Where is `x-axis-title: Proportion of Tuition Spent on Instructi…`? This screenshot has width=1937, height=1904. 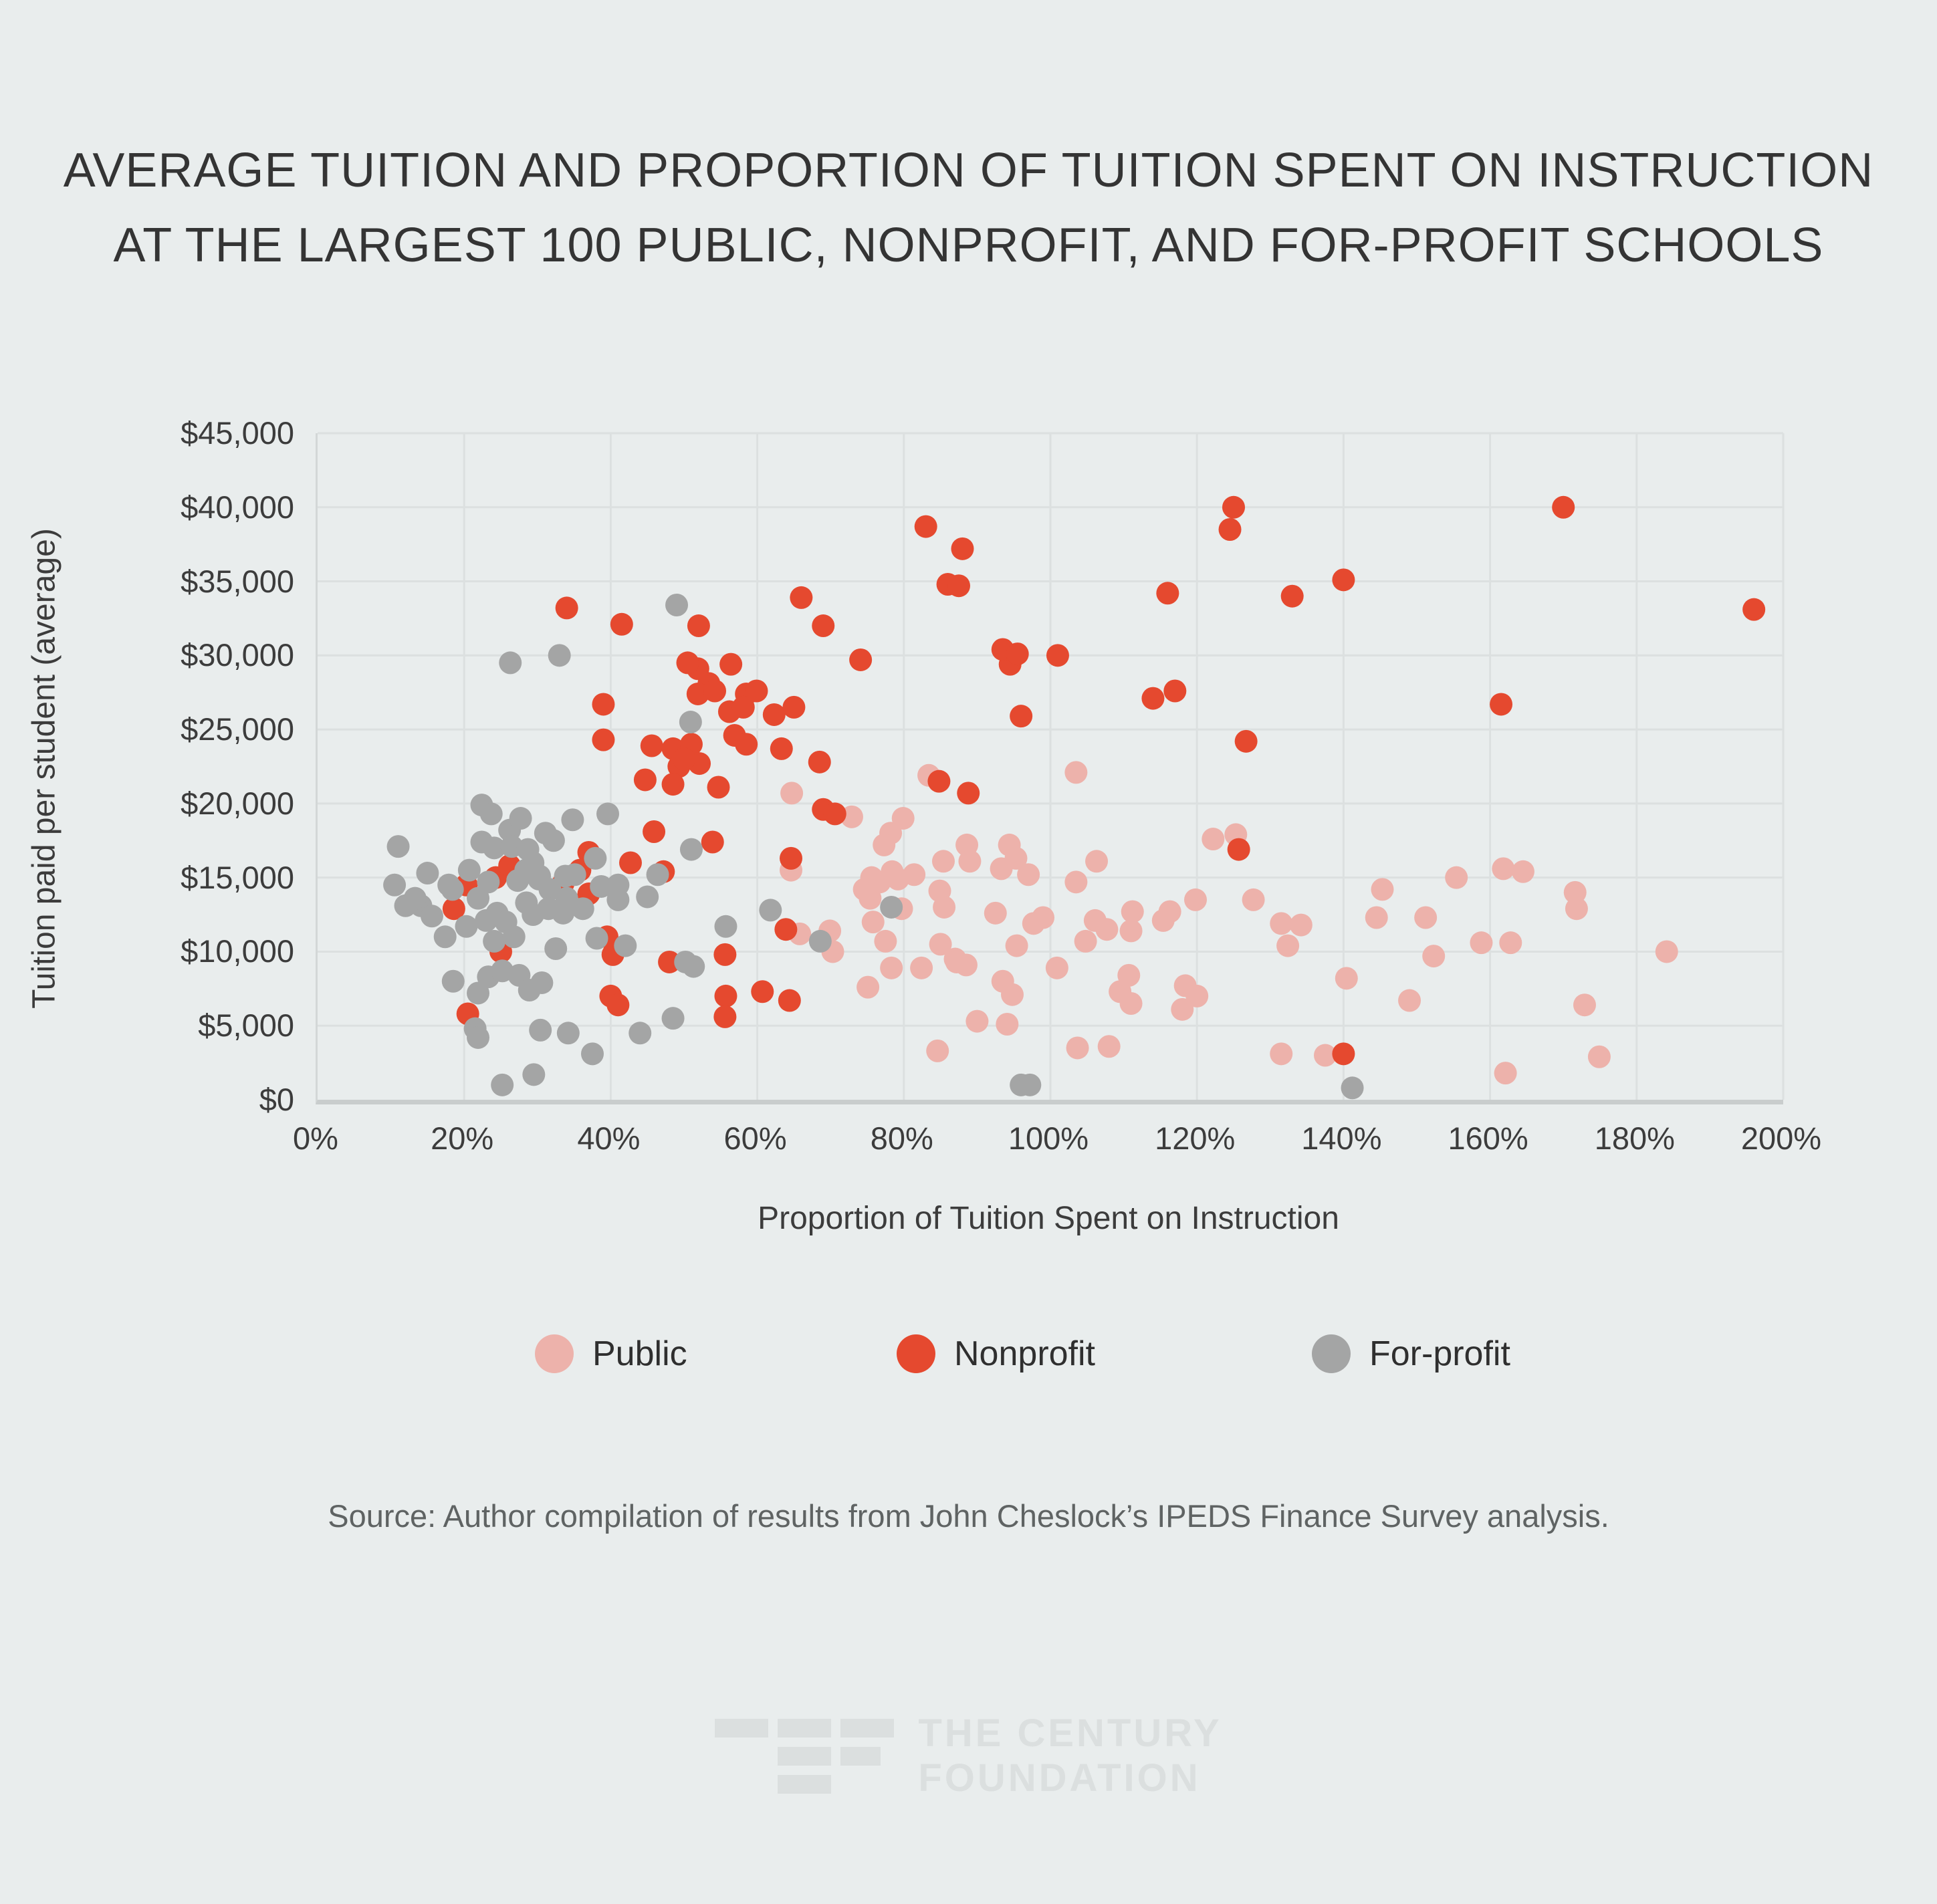
x-axis-title: Proportion of Tuition Spent on Instructi… is located at coordinates (1048, 1218).